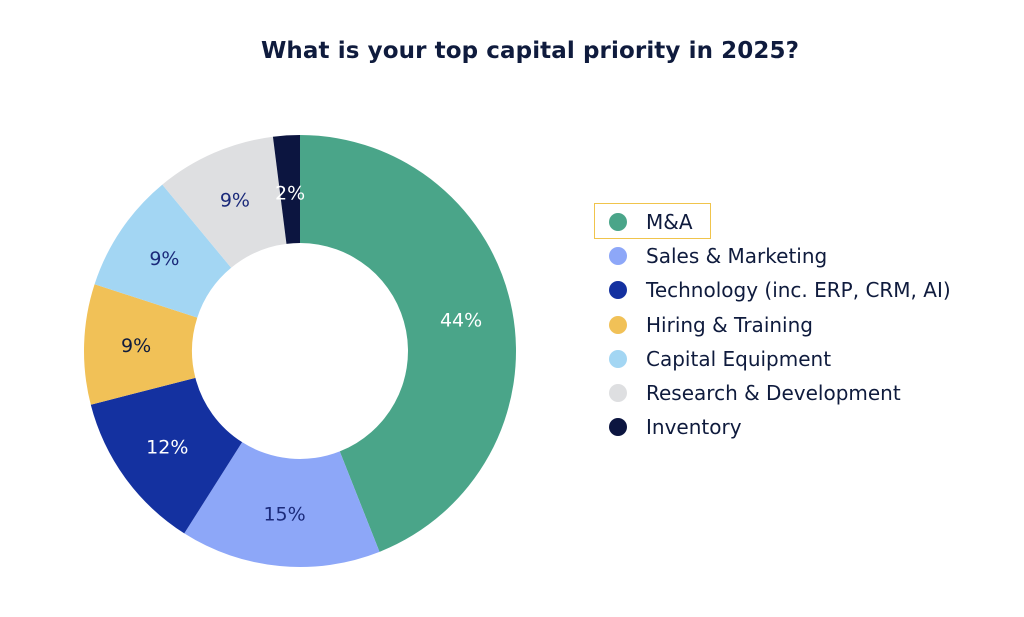  I want to click on data-label-sales-and-marketing: 15%, so click(284, 514).